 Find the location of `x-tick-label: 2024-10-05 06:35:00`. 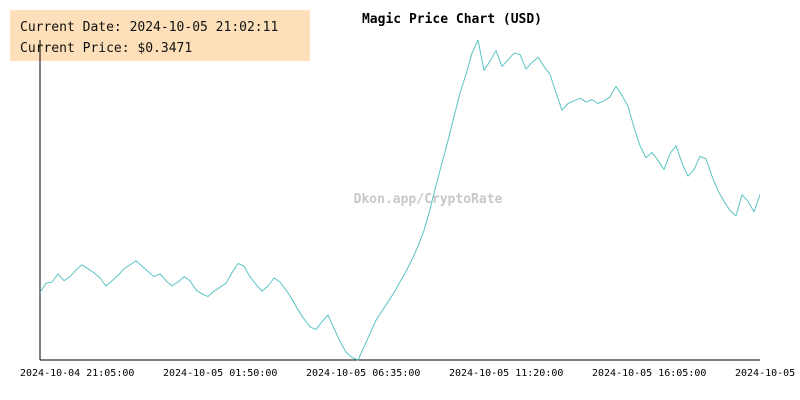

x-tick-label: 2024-10-05 06:35:00 is located at coordinates (363, 373).